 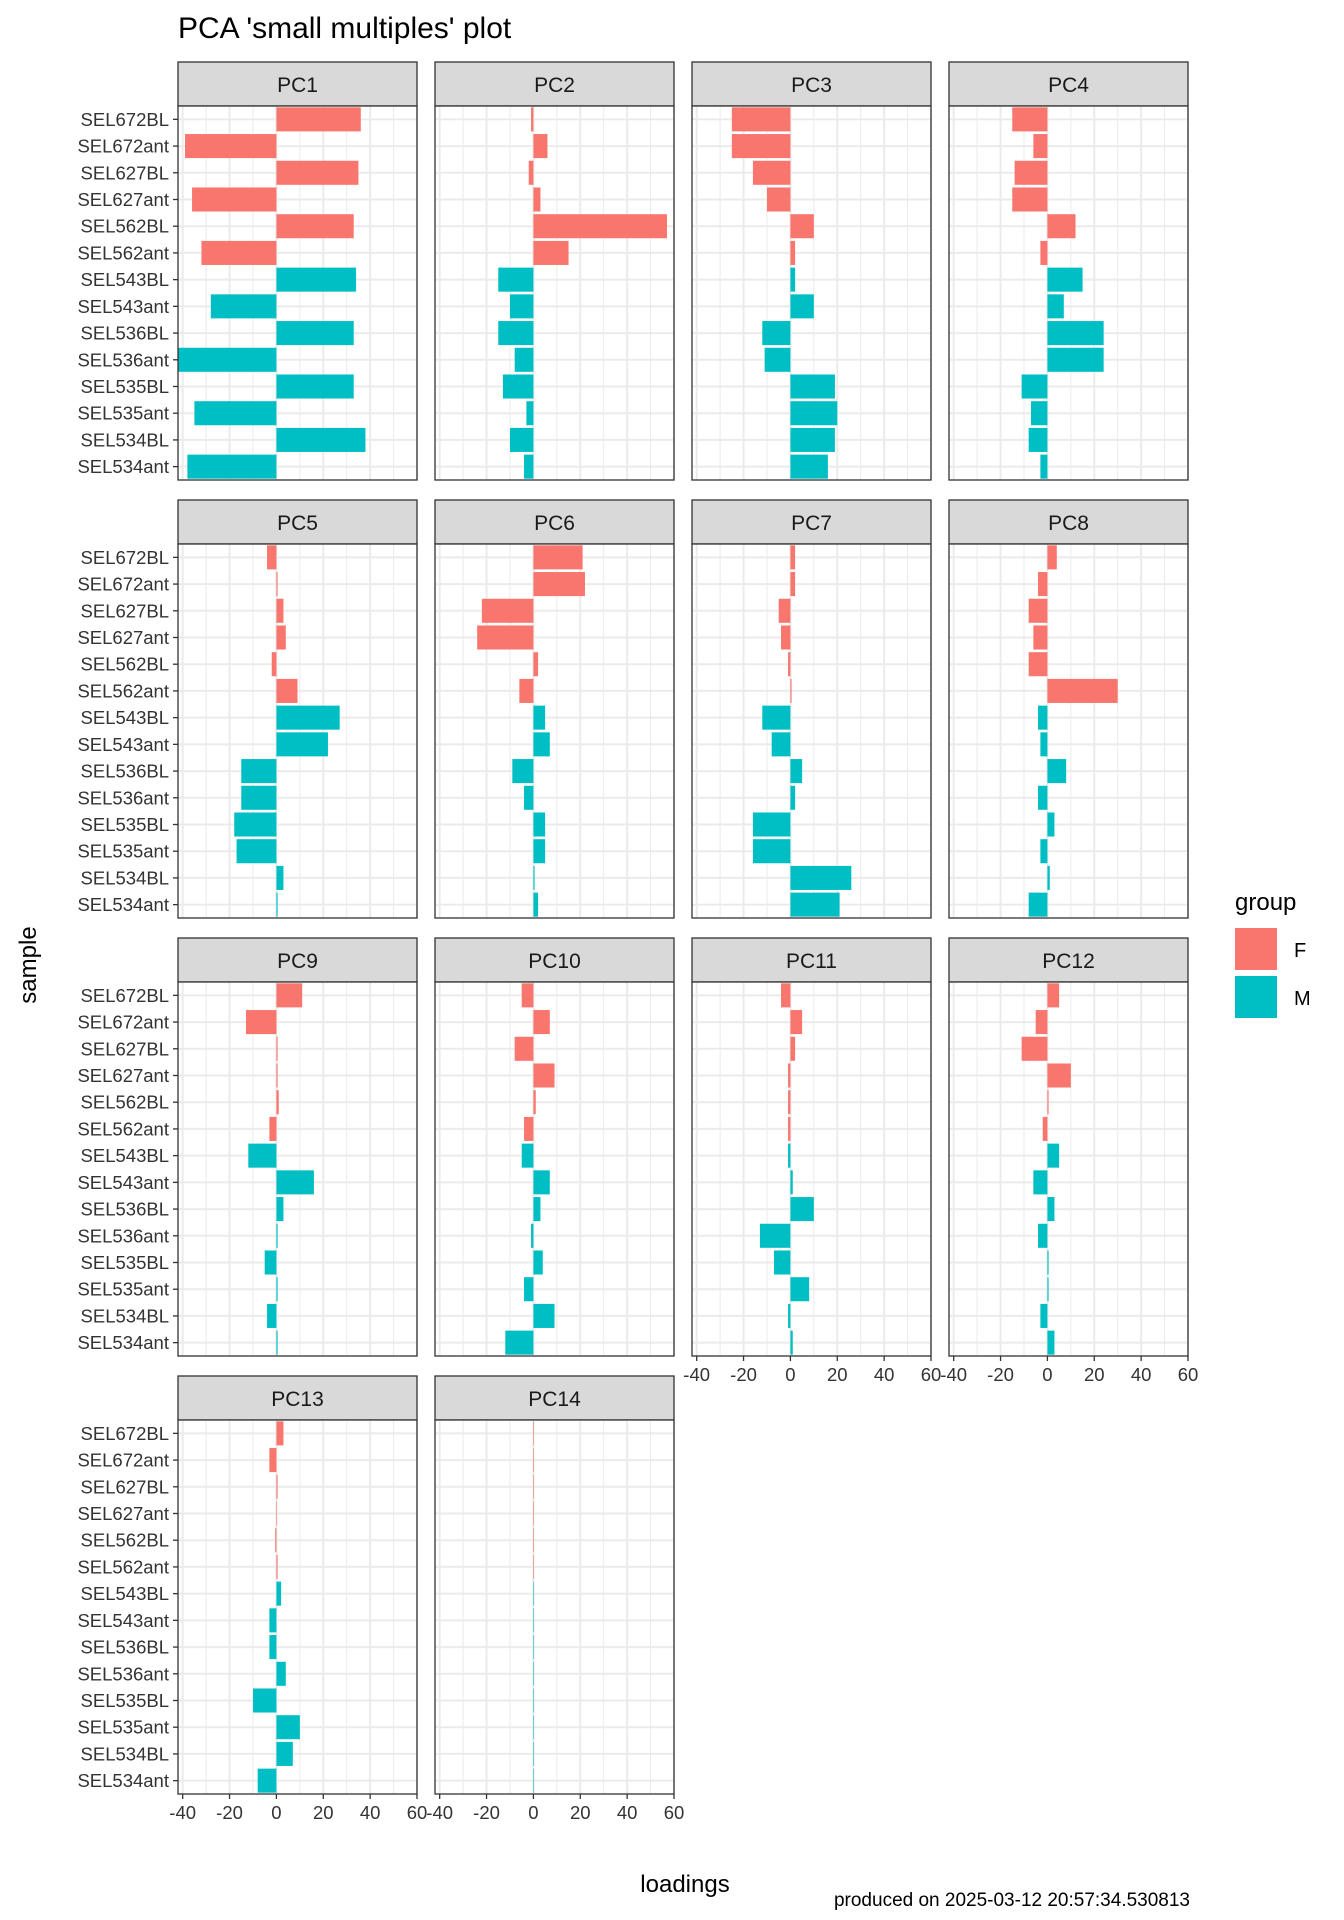 What do you see at coordinates (811, 961) in the screenshot?
I see `panel-strip-label: PC11` at bounding box center [811, 961].